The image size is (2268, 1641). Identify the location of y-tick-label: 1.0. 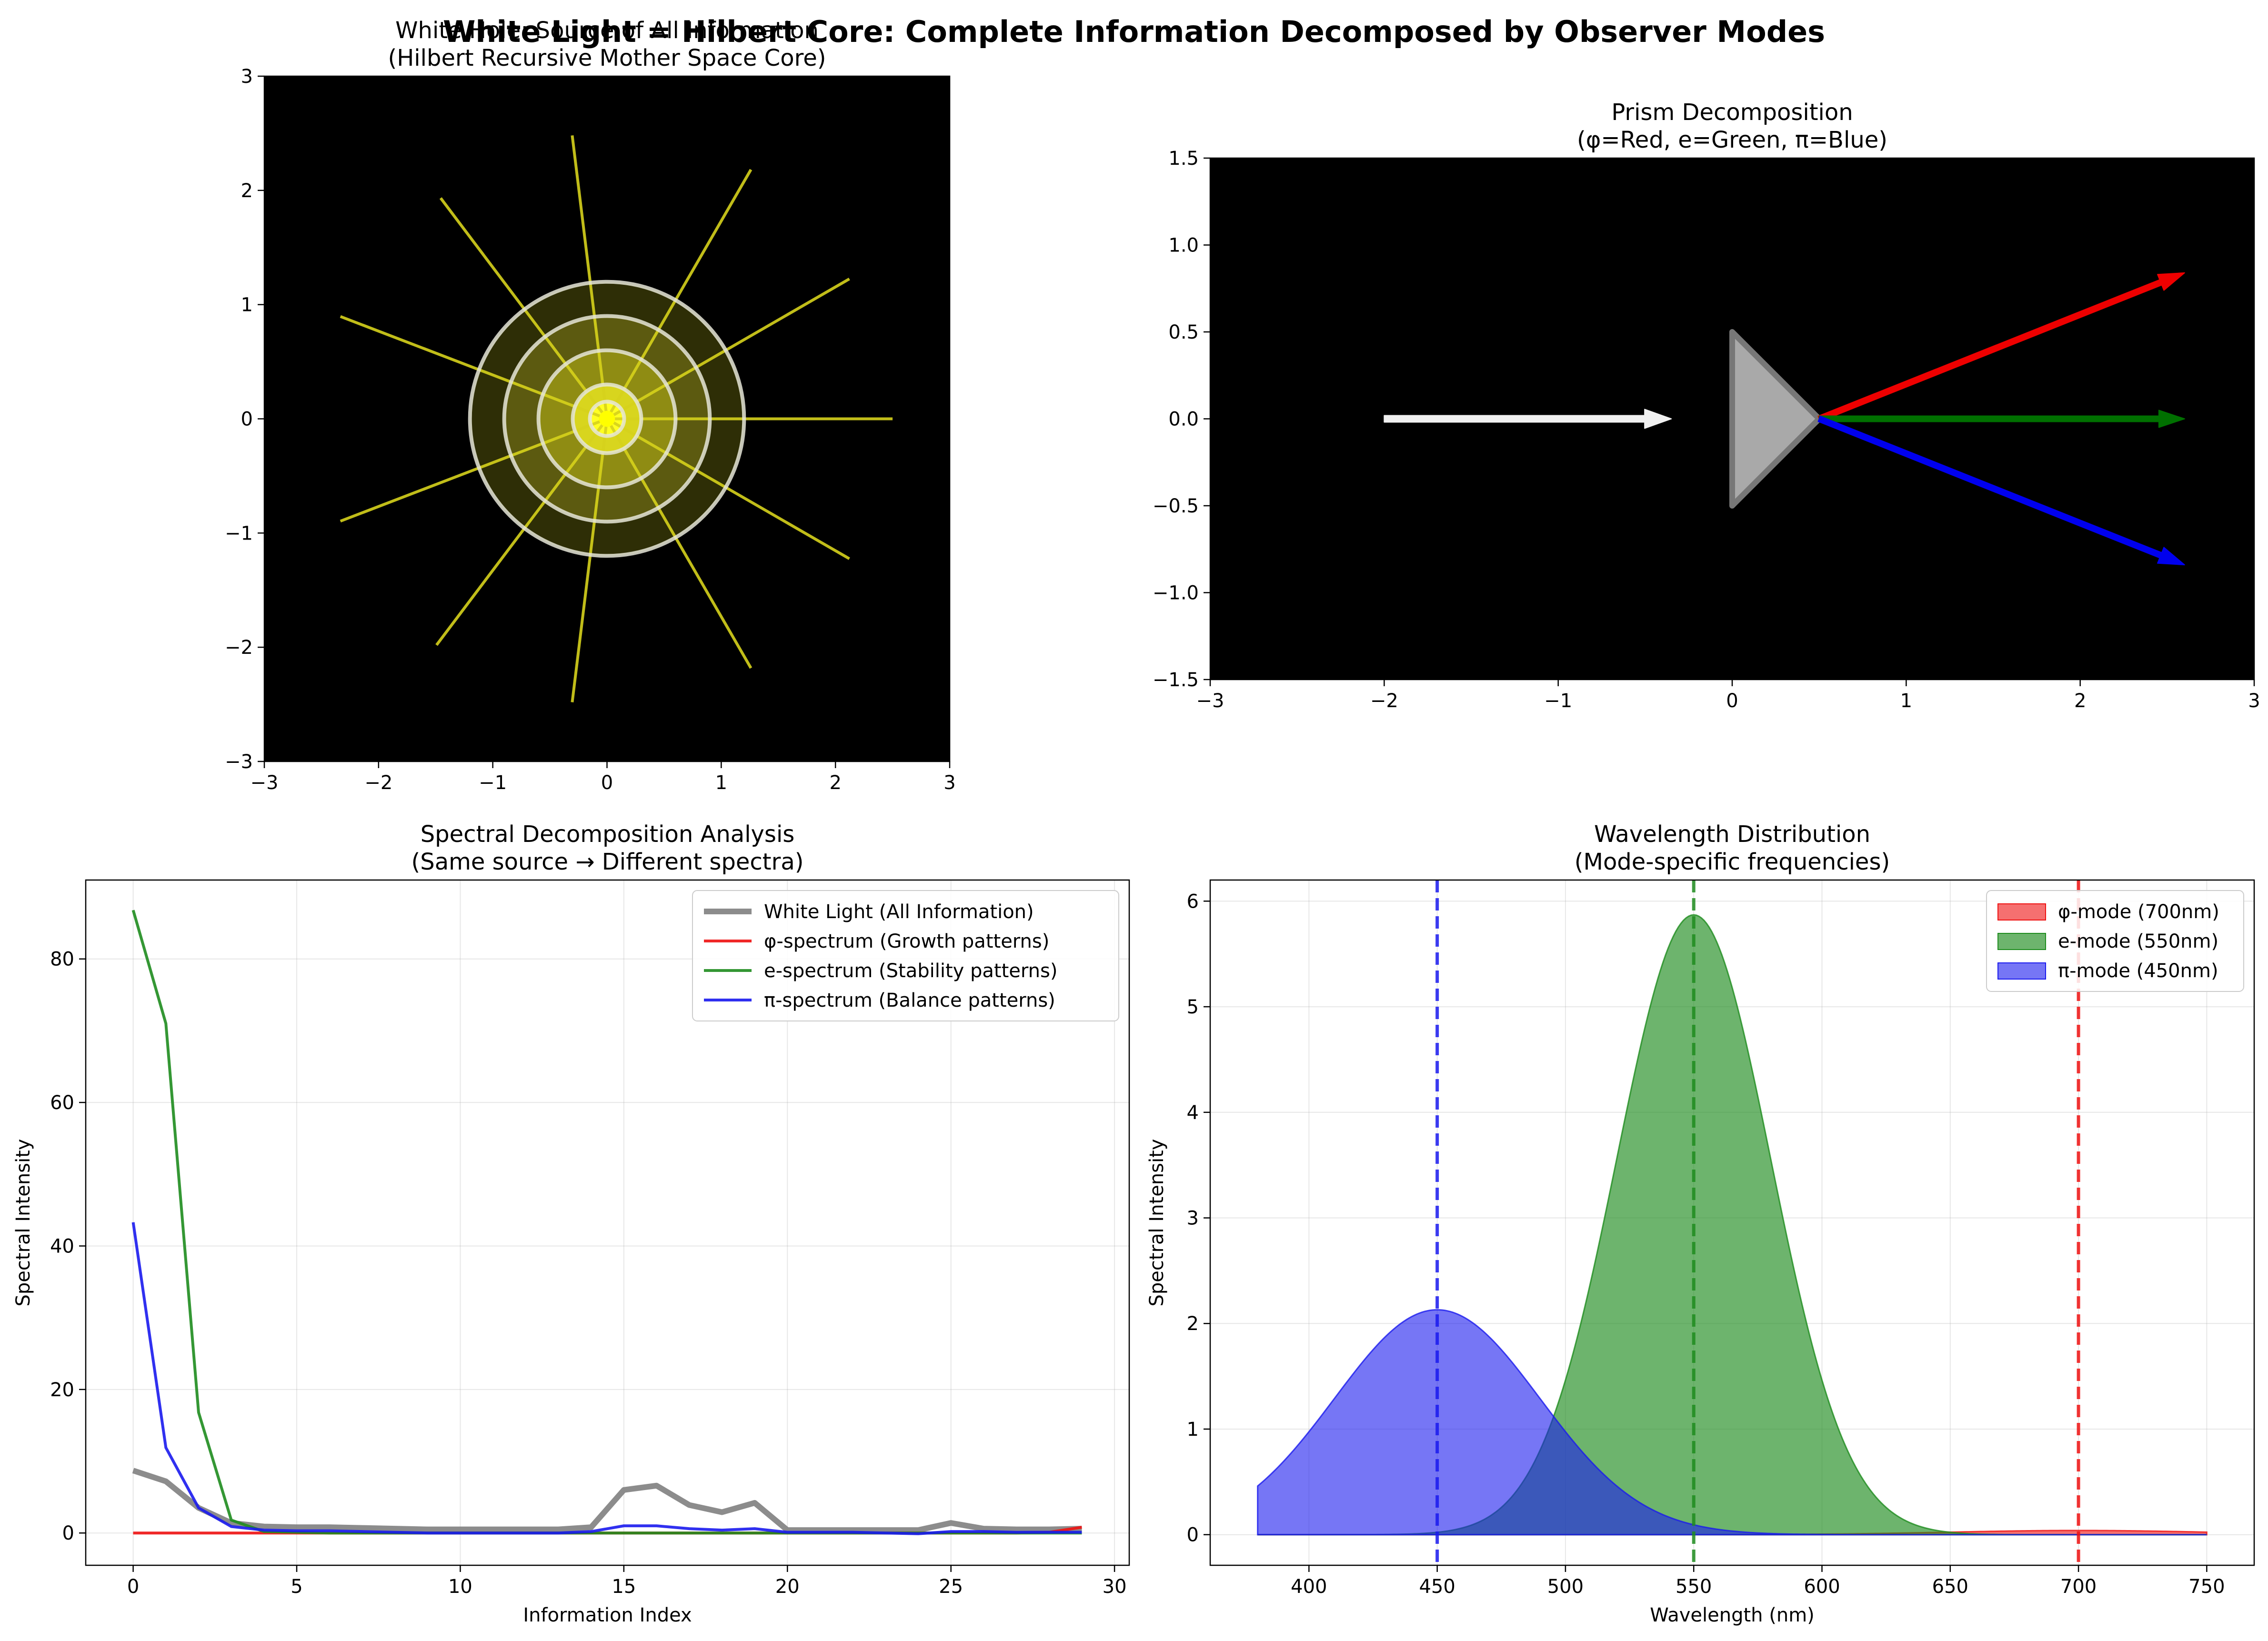
(1183, 246).